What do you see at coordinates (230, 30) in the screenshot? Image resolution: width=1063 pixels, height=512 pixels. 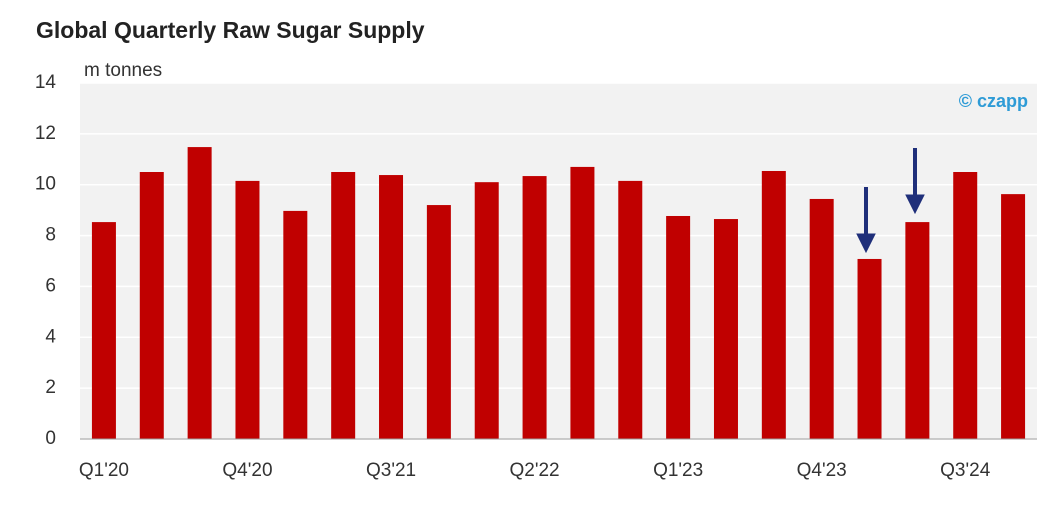 I see `chart-title: Global Quarterly Raw Sugar Supply` at bounding box center [230, 30].